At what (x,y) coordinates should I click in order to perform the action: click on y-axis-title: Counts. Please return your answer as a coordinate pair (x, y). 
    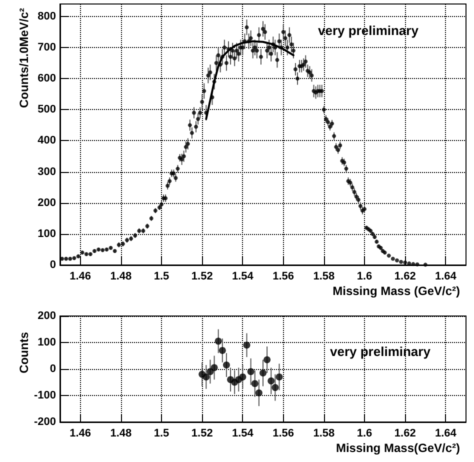
    Looking at the image, I should click on (24, 353).